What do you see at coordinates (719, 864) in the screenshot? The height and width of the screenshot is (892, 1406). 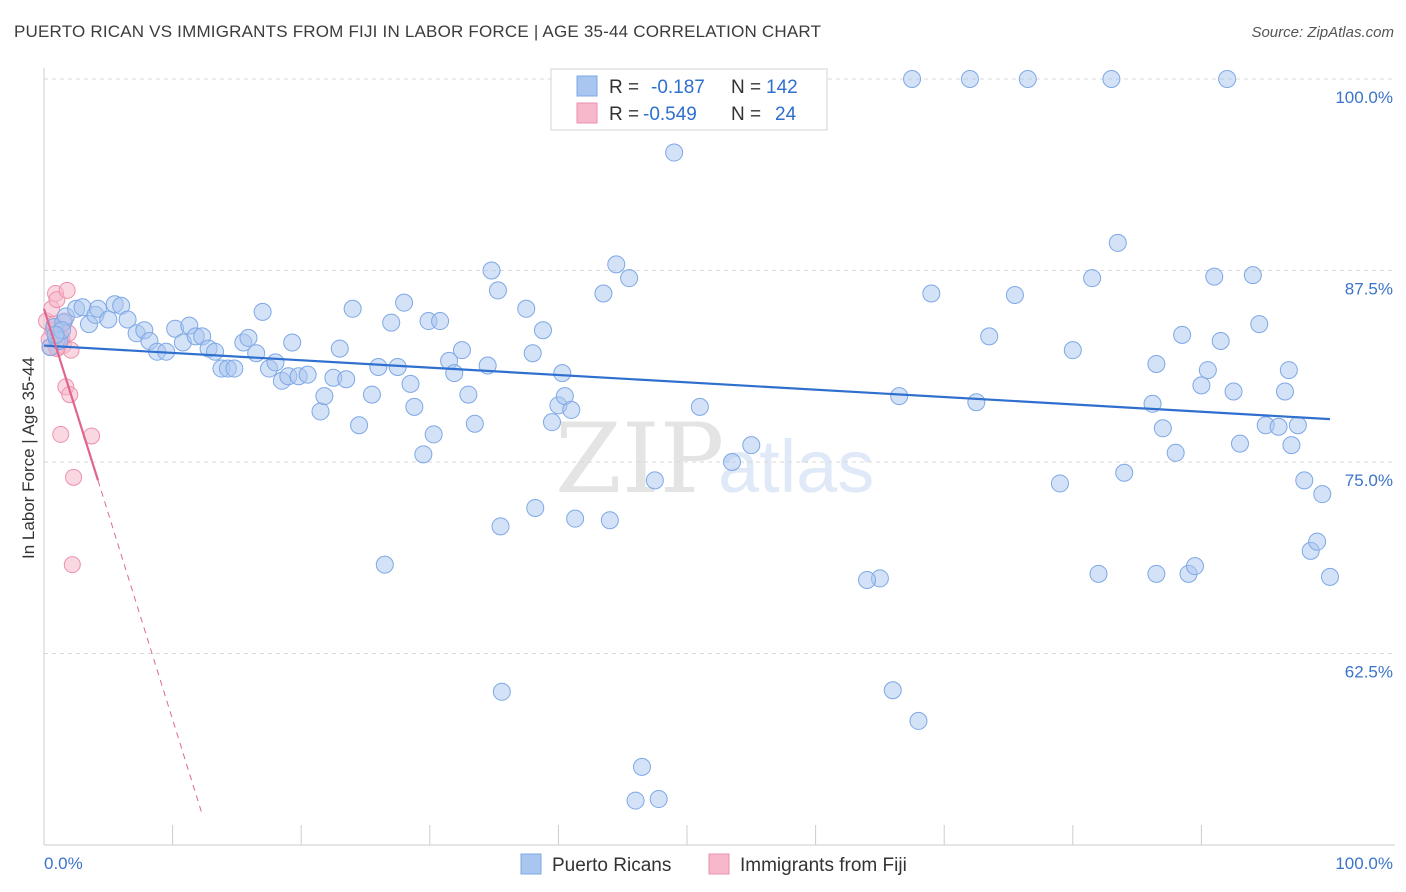 I see `bottom-swatch-pink` at bounding box center [719, 864].